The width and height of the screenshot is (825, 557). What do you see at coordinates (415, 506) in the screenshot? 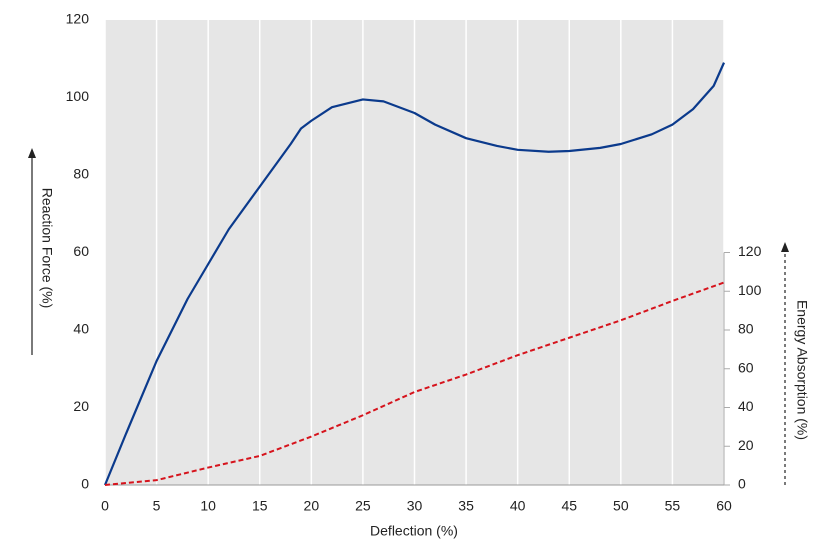
I see `x-tick-label: 30` at bounding box center [415, 506].